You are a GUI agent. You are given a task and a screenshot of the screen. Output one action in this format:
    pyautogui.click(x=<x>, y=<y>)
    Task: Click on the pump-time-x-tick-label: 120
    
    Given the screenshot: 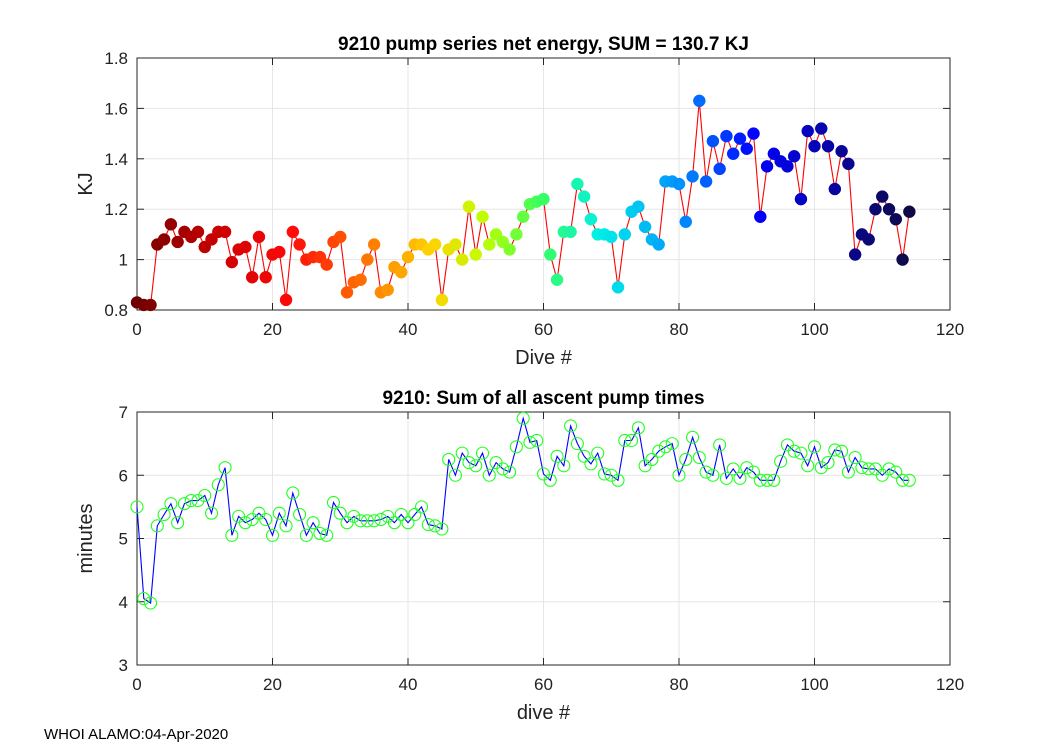 What is the action you would take?
    pyautogui.click(x=950, y=684)
    